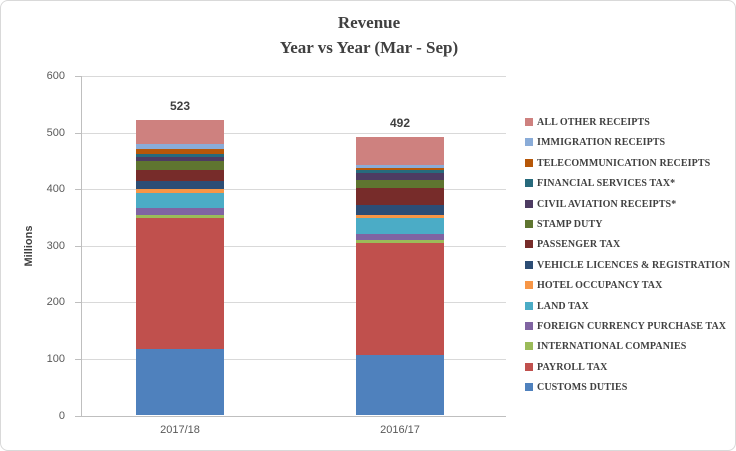  I want to click on bar-segment-2017/18-payroll-tax, so click(180, 284).